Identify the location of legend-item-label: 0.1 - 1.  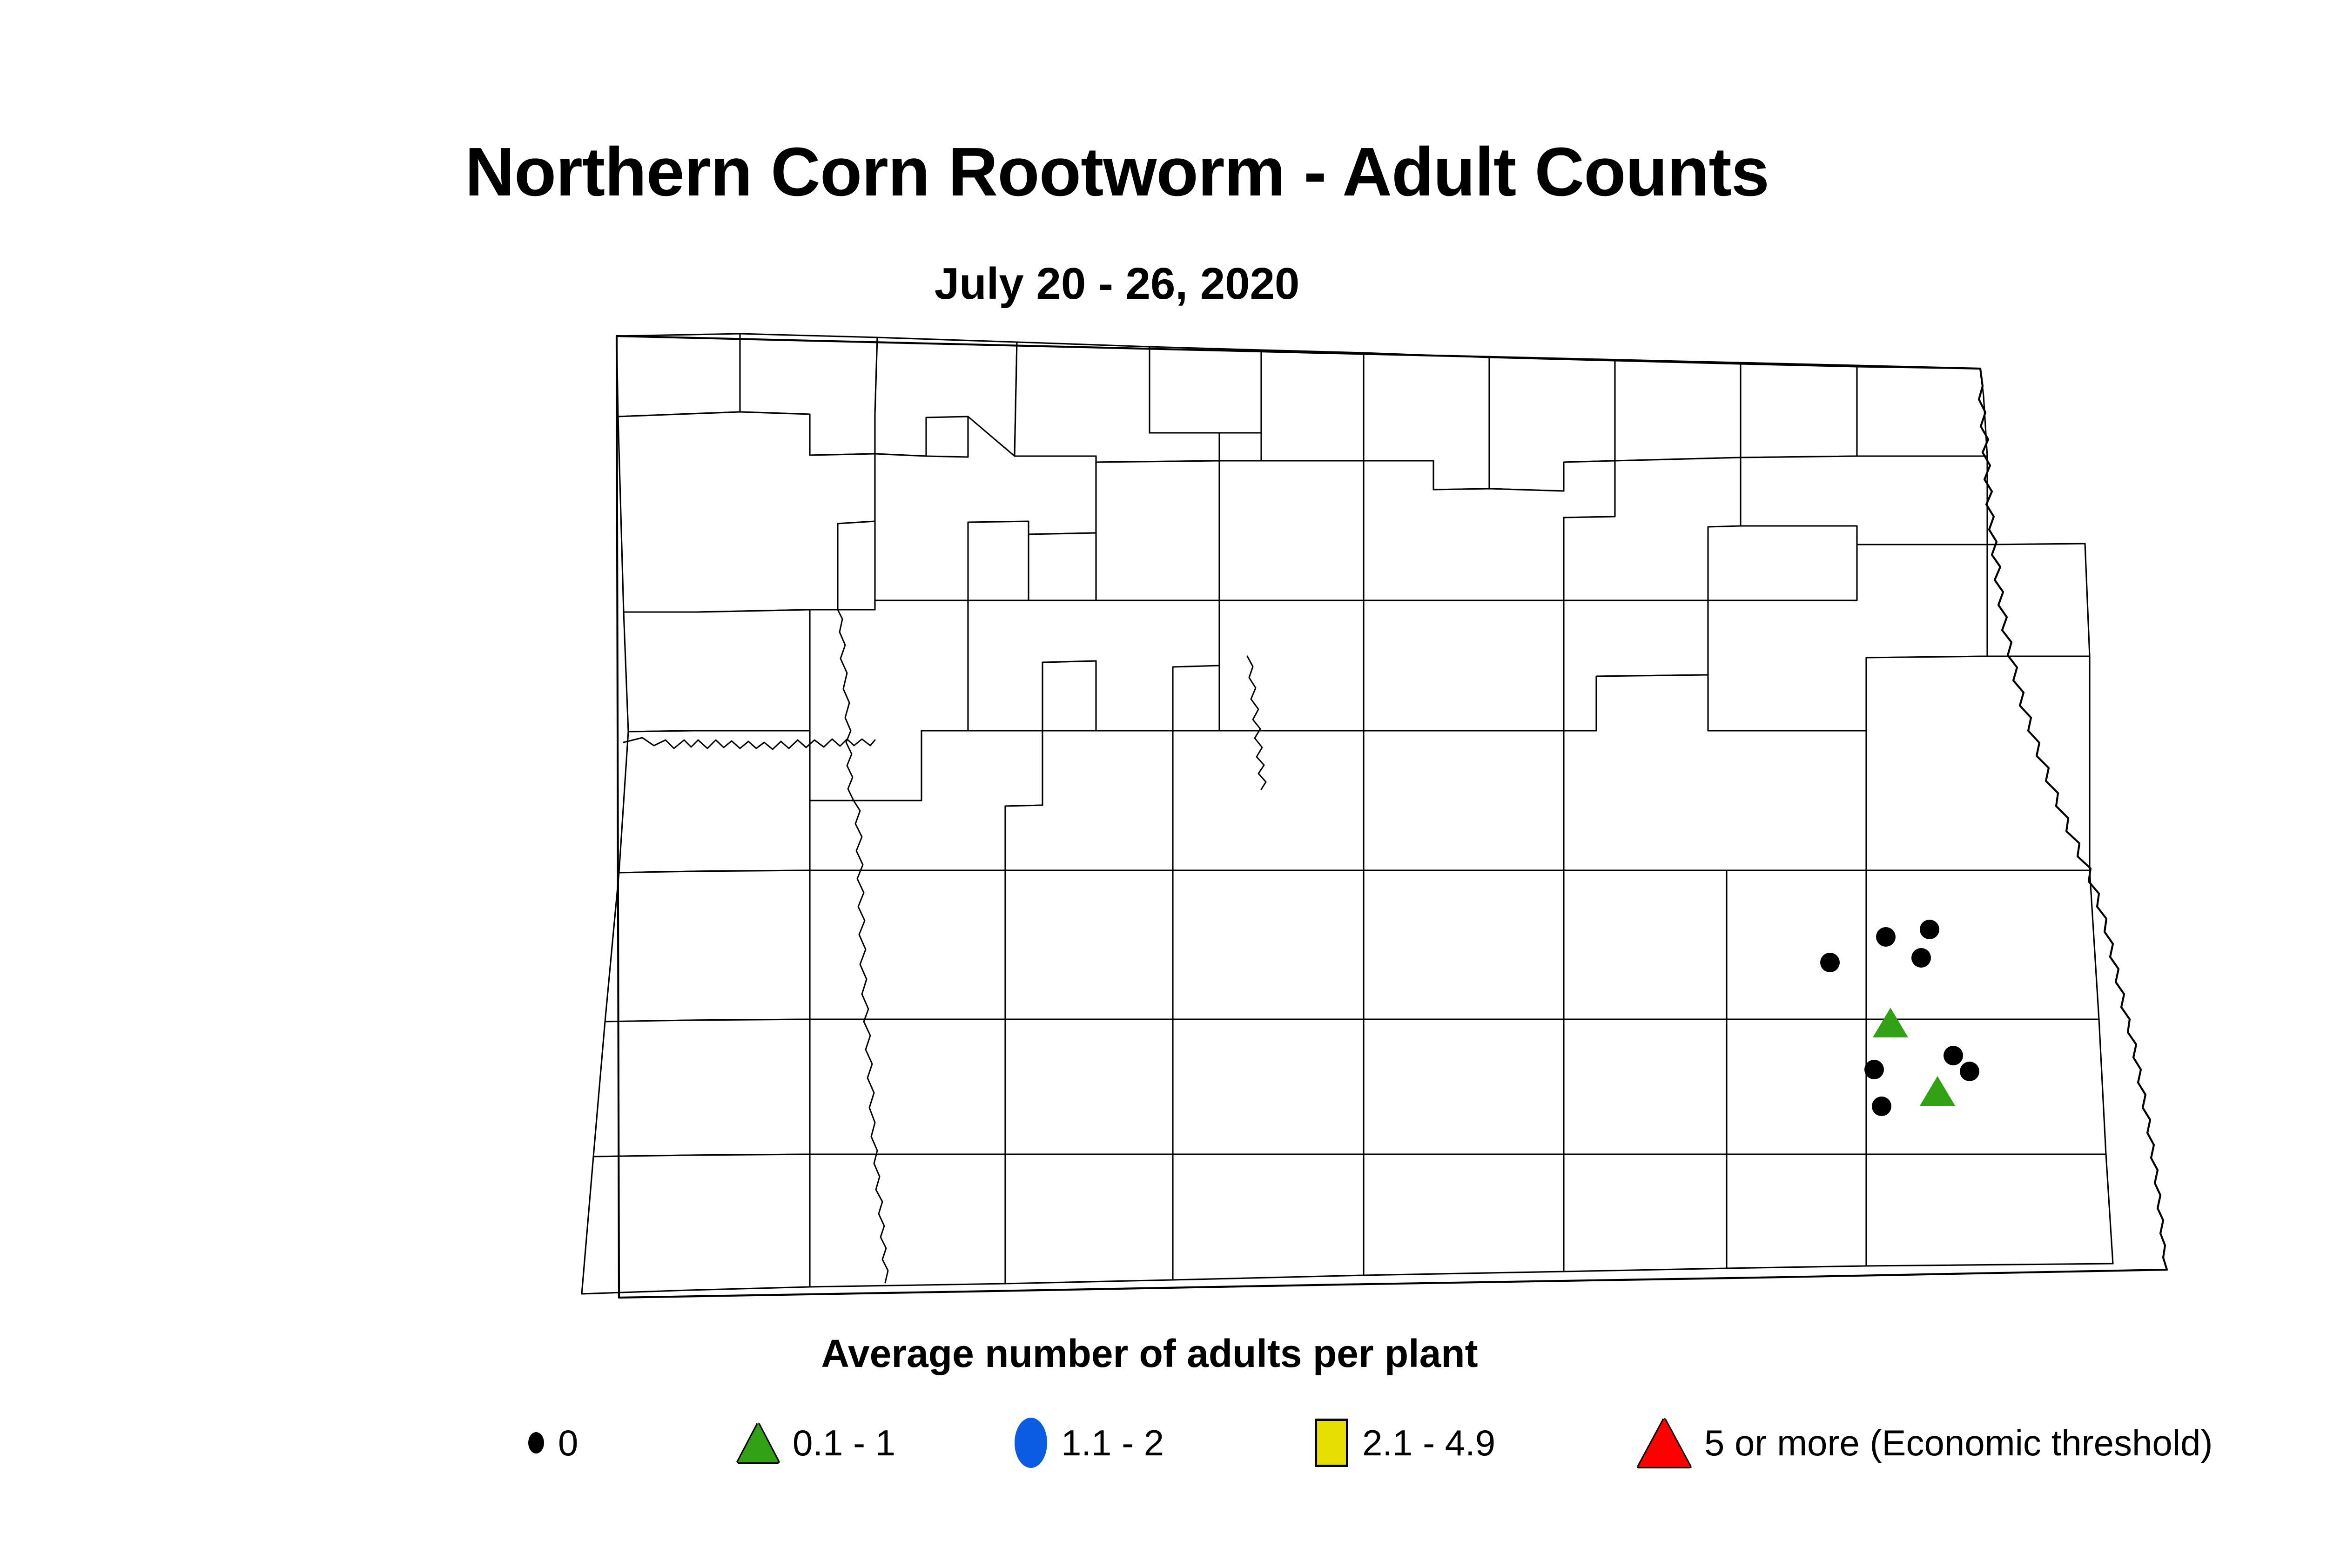
(844, 1442).